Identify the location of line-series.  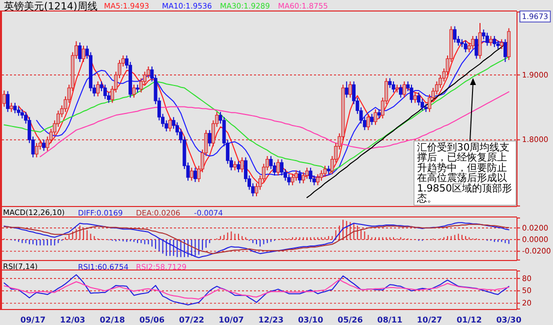
(257, 289).